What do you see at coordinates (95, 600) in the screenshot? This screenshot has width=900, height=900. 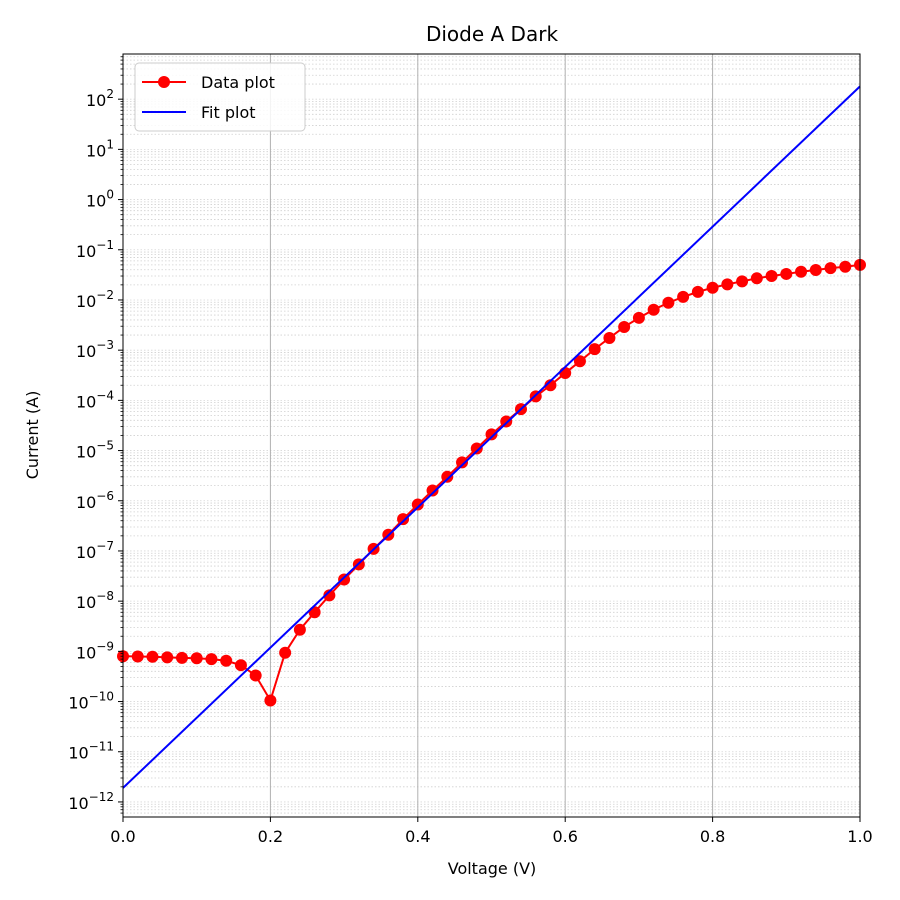 I see `y-tick-label: 10⁻⁸` at bounding box center [95, 600].